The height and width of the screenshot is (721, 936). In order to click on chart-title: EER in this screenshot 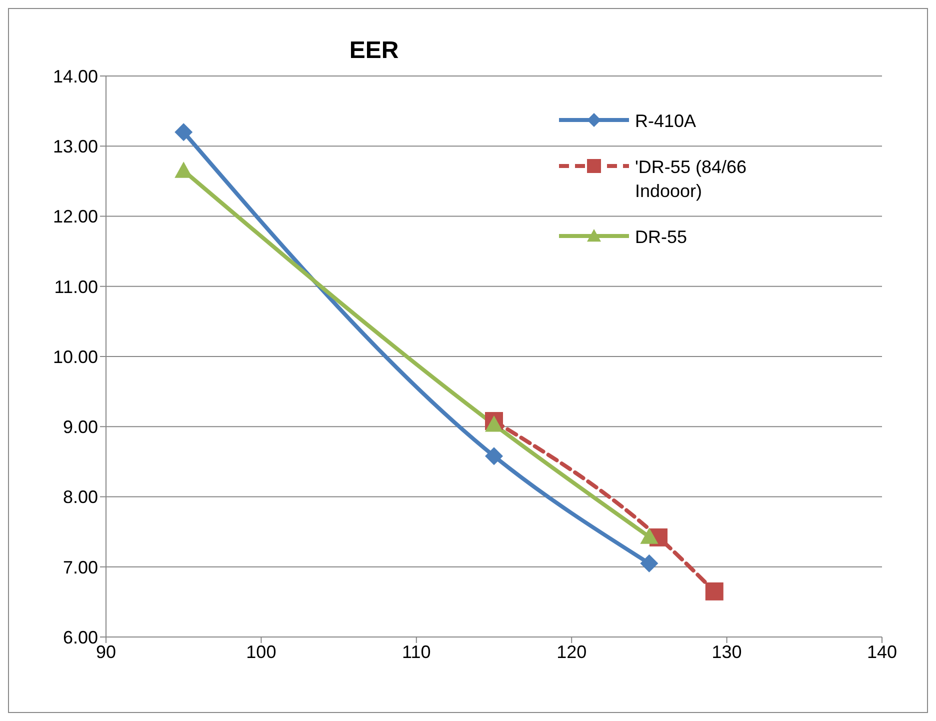, I will do `click(374, 51)`.